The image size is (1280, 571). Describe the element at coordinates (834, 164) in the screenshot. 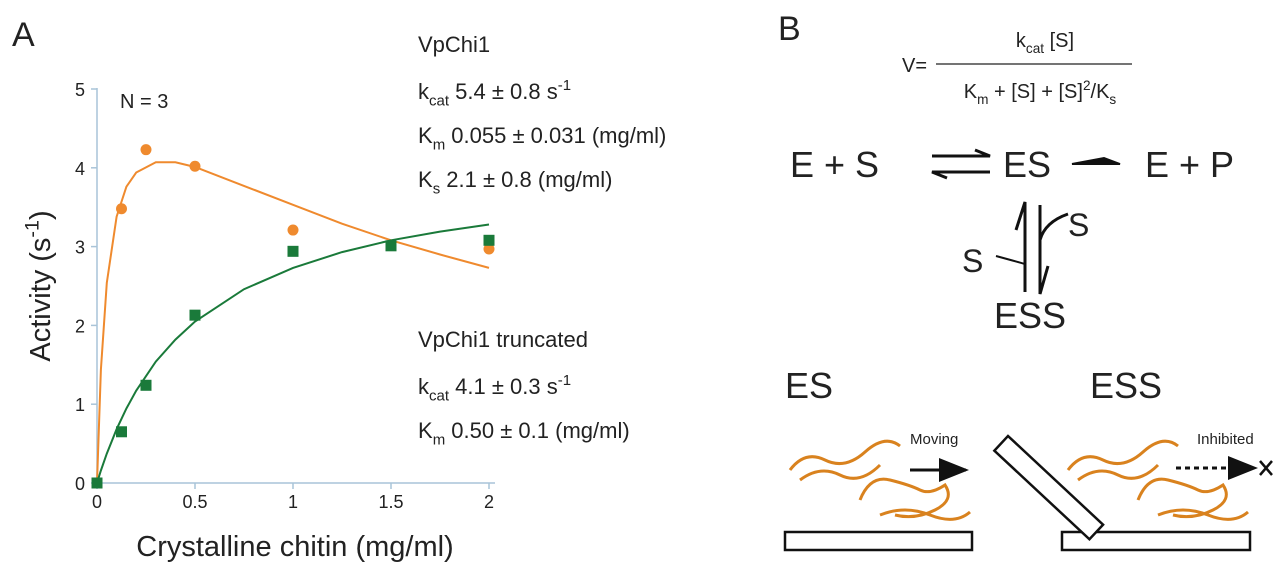

I see `species: E + S` at that location.